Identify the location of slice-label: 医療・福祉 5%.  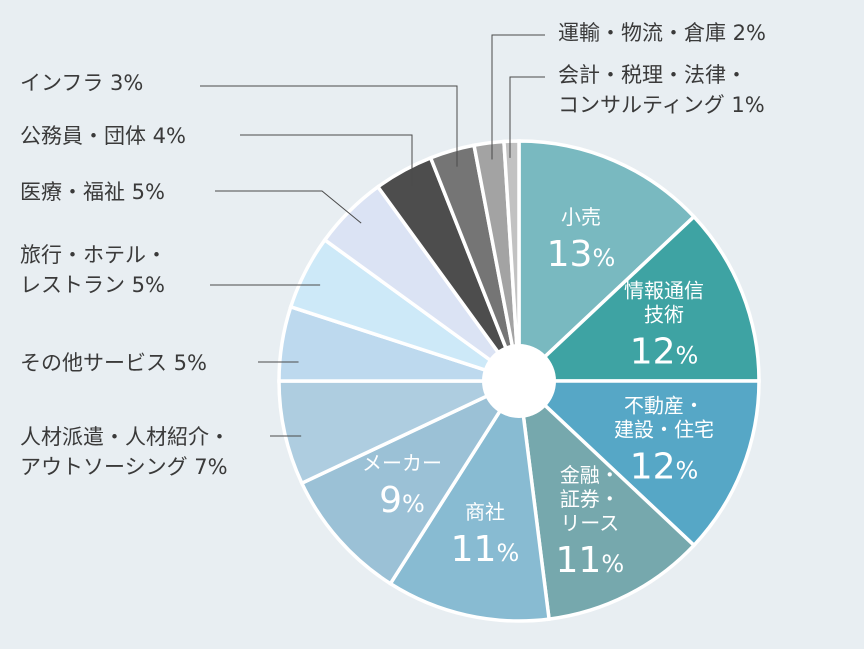
(92, 192).